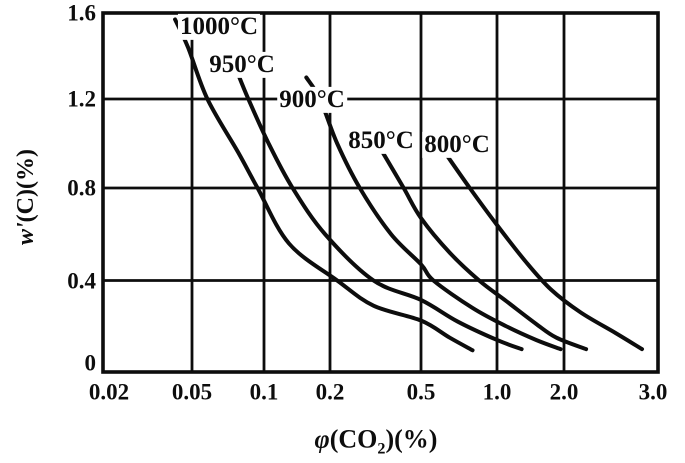 Image resolution: width=685 pixels, height=463 pixels. I want to click on curve-label-900c: 900°C, so click(312, 99).